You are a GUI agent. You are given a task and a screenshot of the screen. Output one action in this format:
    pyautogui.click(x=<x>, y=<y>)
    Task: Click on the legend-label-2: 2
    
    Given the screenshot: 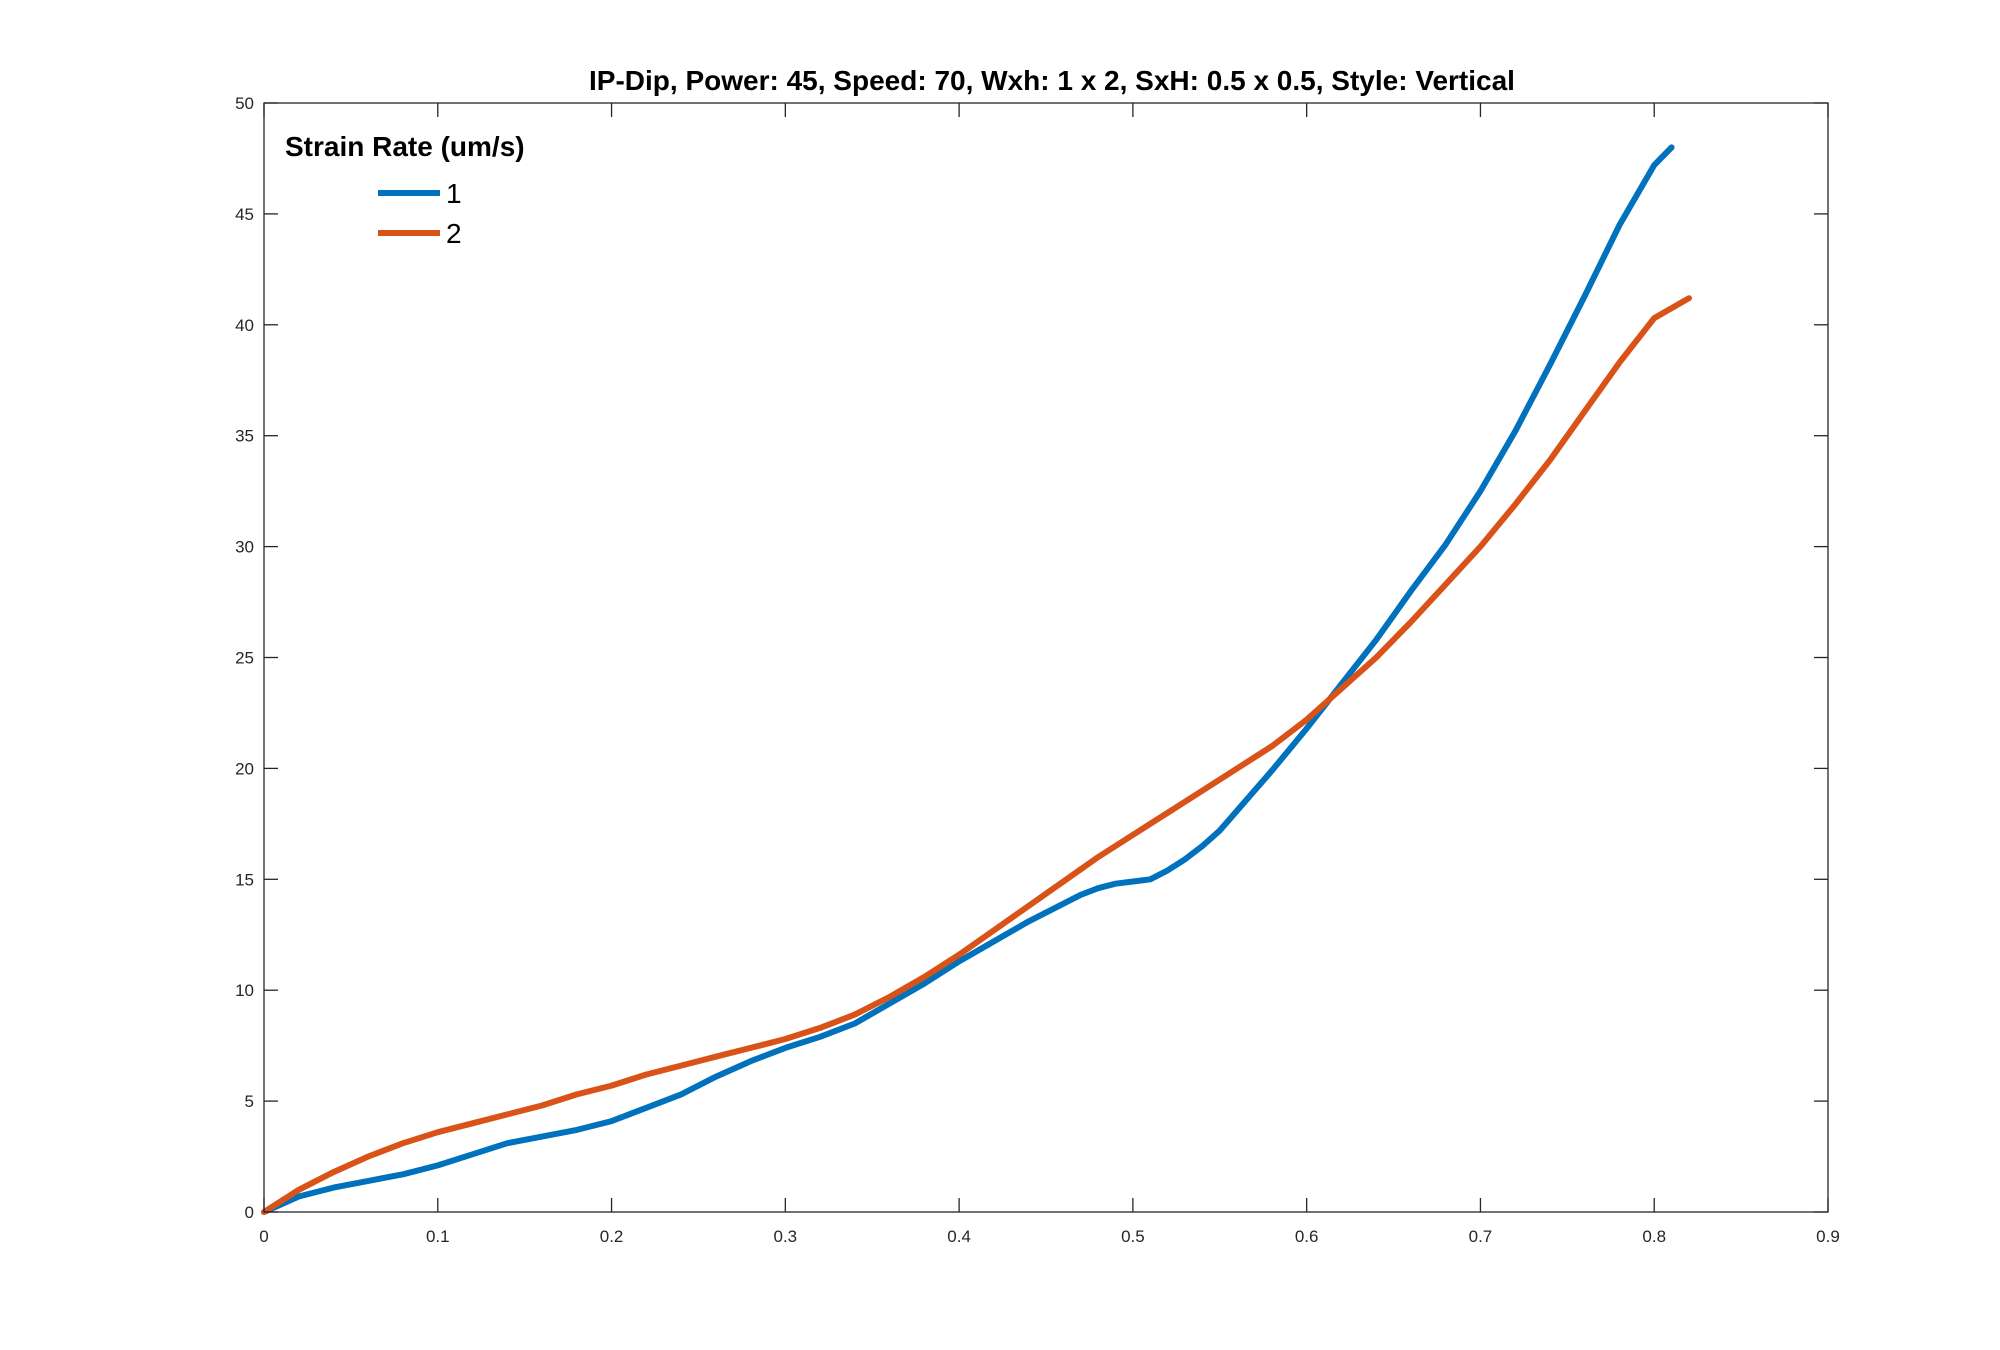 What is the action you would take?
    pyautogui.click(x=454, y=233)
    